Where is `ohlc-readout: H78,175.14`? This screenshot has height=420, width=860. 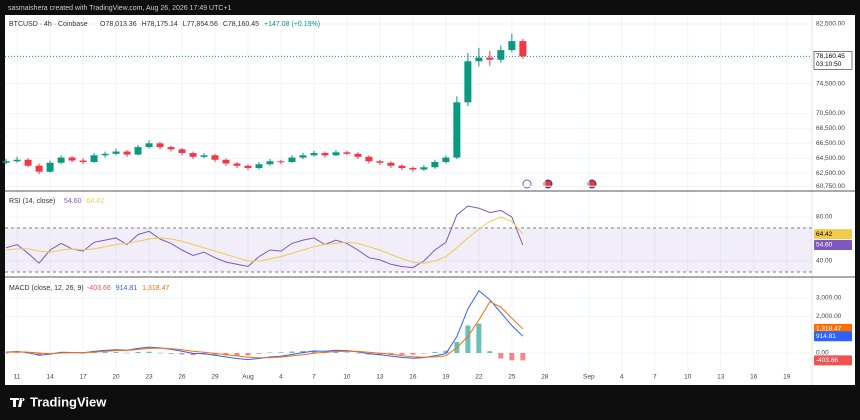 ohlc-readout: H78,175.14 is located at coordinates (160, 24).